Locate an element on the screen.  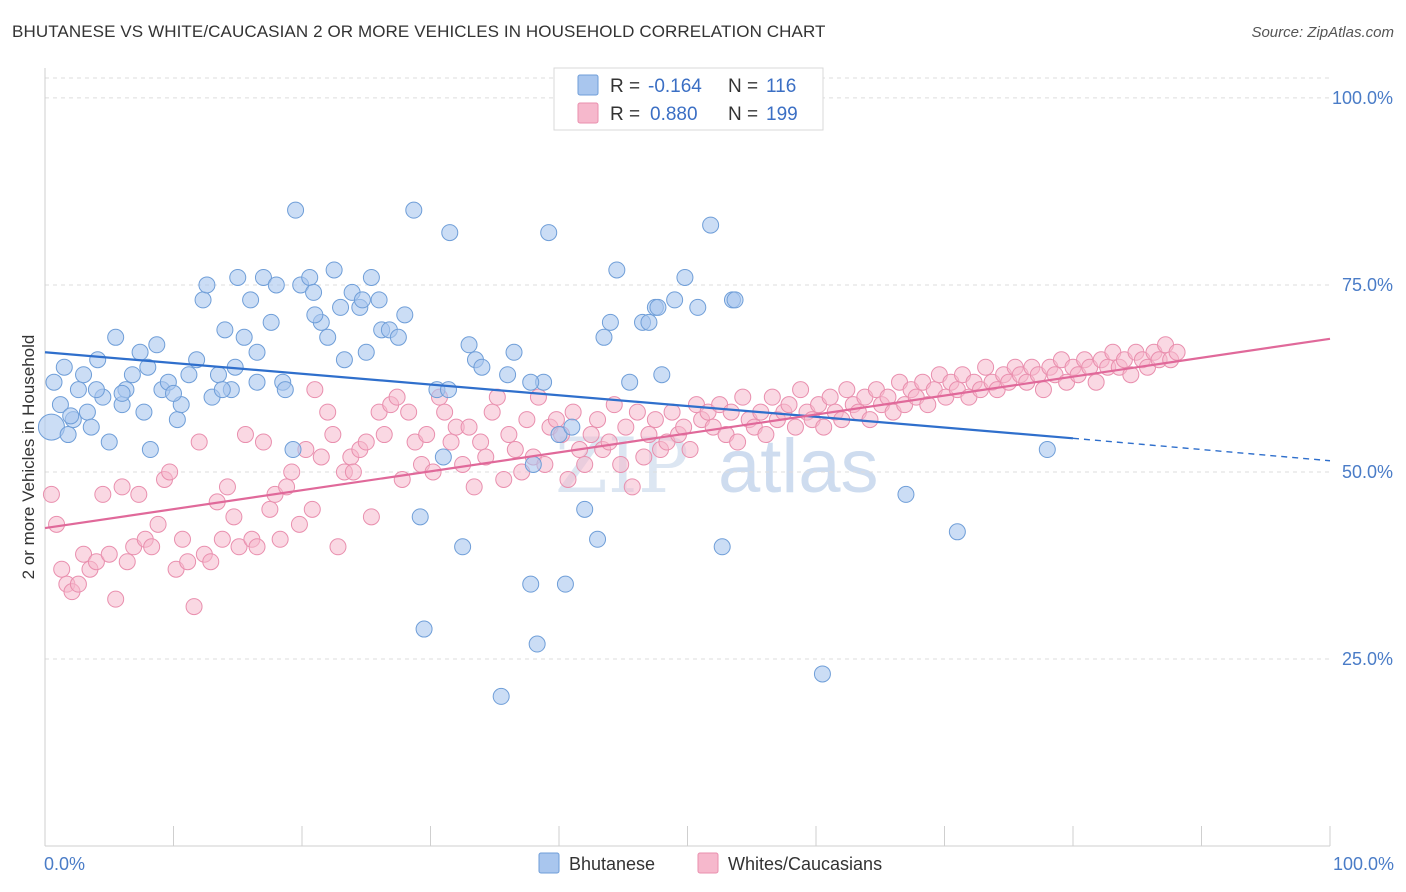
series-legend: Bhutanese Whites/Caucasians is located at coordinates (710, 863).